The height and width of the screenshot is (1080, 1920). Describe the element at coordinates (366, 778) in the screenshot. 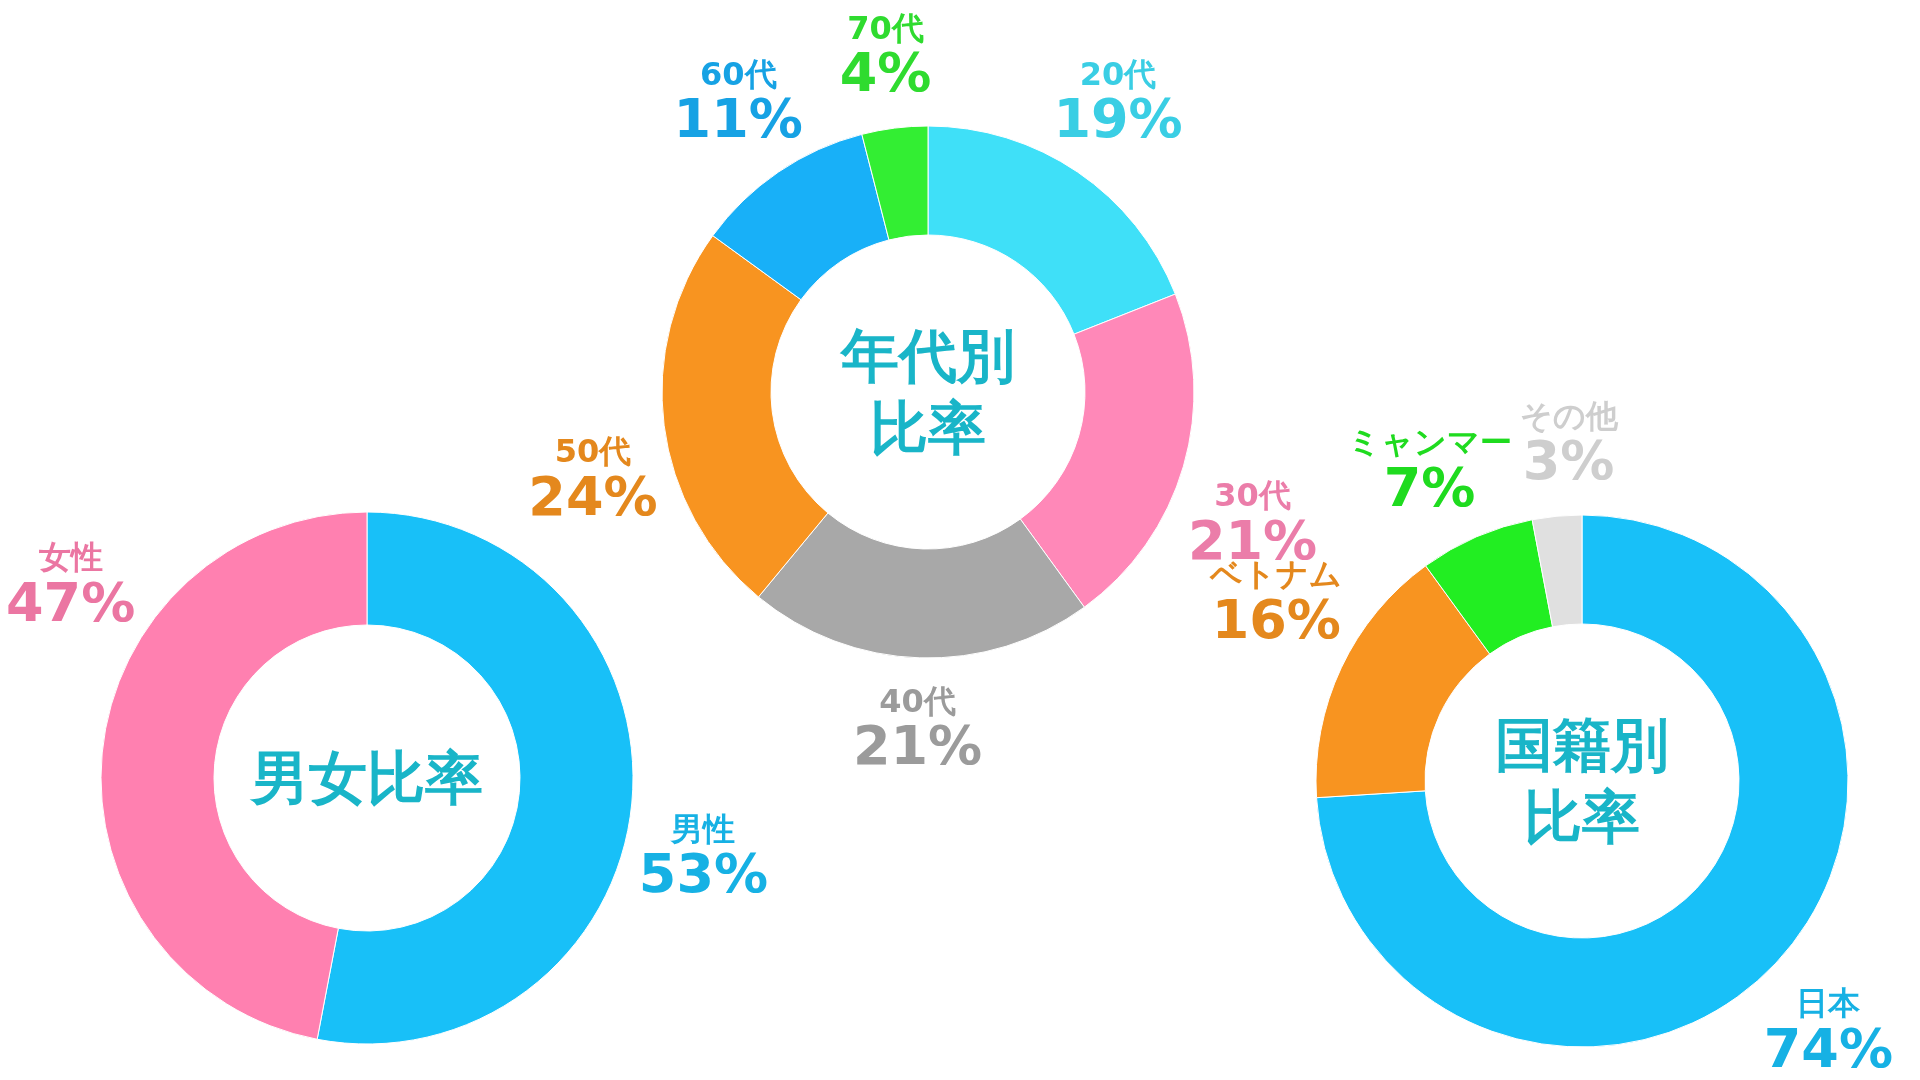

I see `text: 男女比率` at that location.